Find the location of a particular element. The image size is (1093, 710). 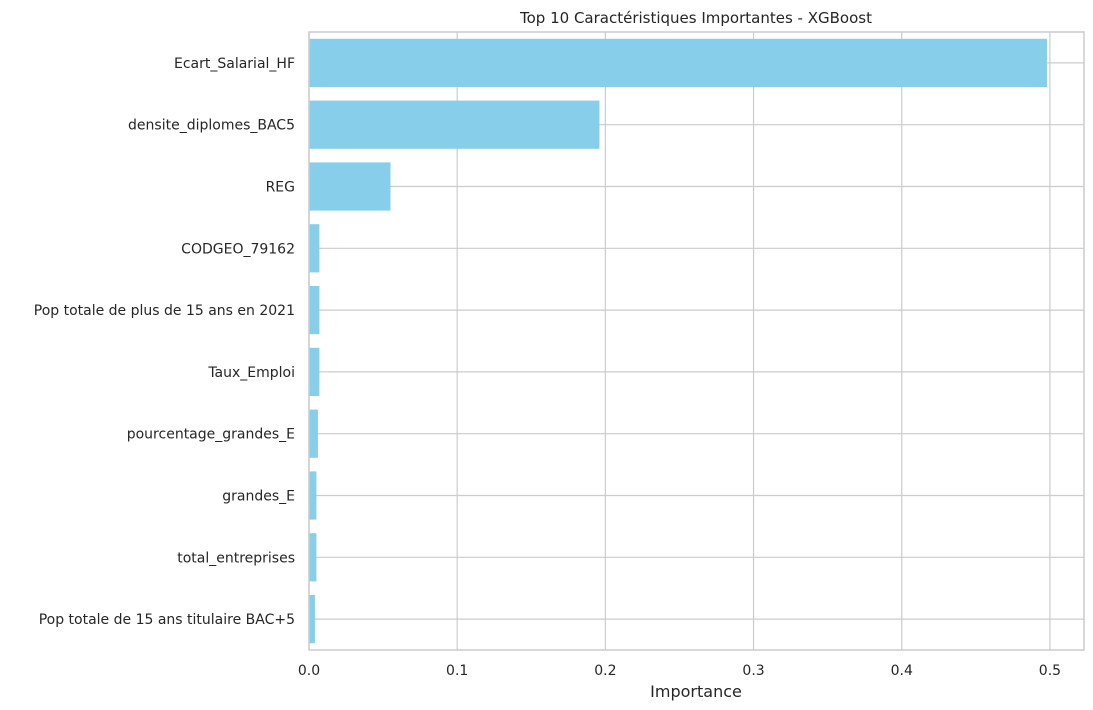

x-tick-label: 0.5 is located at coordinates (1050, 671).